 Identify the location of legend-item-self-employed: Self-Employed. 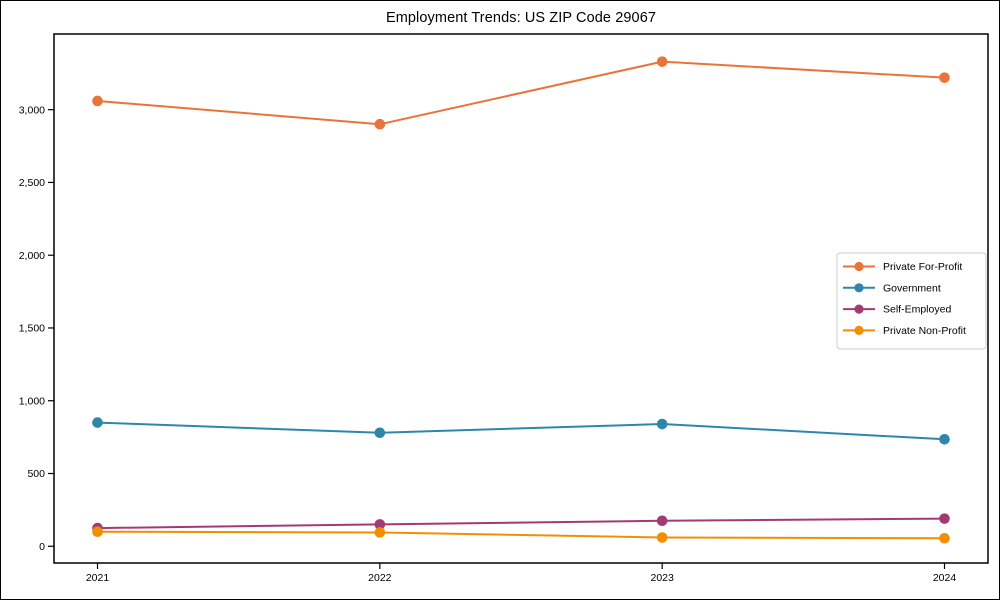
(897, 310).